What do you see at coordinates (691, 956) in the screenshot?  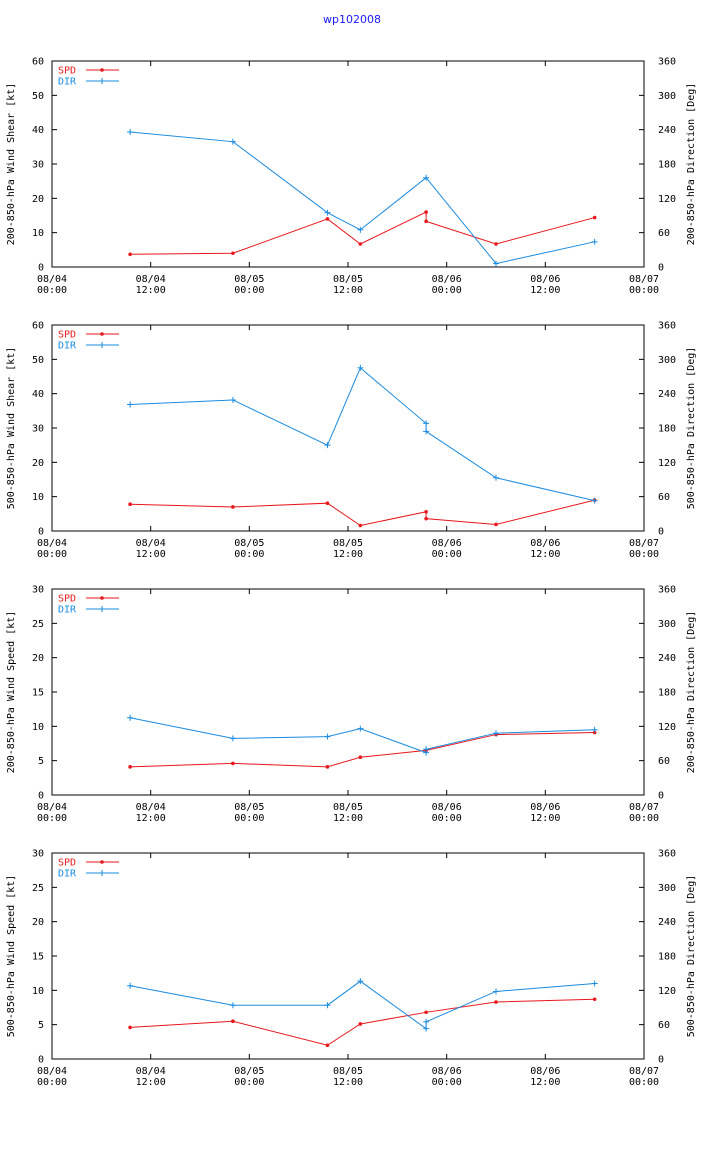 I see `y2-axis-label: 500-850-hPa Direction [Deg]` at bounding box center [691, 956].